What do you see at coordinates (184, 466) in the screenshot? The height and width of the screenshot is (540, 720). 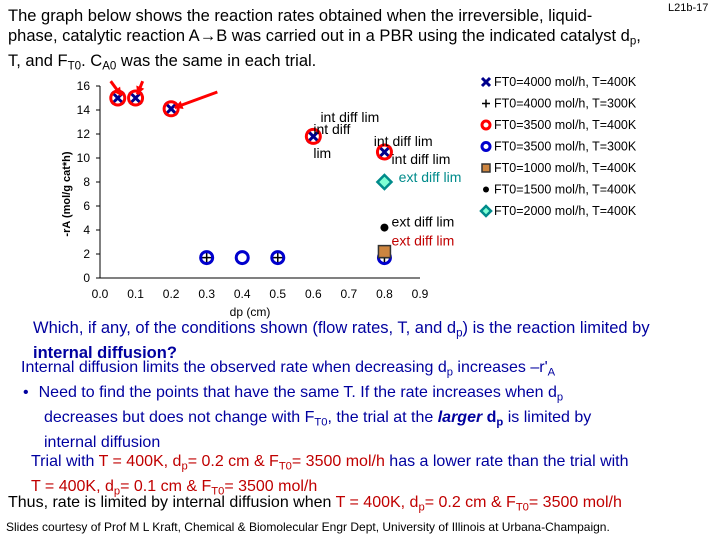 I see `explain-line5-sub: p` at bounding box center [184, 466].